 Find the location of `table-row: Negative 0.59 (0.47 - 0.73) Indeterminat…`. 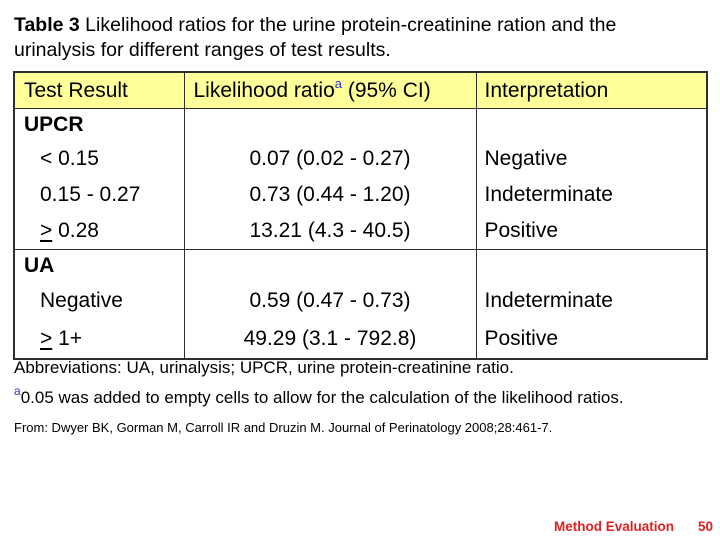

table-row: Negative 0.59 (0.47 - 0.73) Indeterminat… is located at coordinates (360, 301).